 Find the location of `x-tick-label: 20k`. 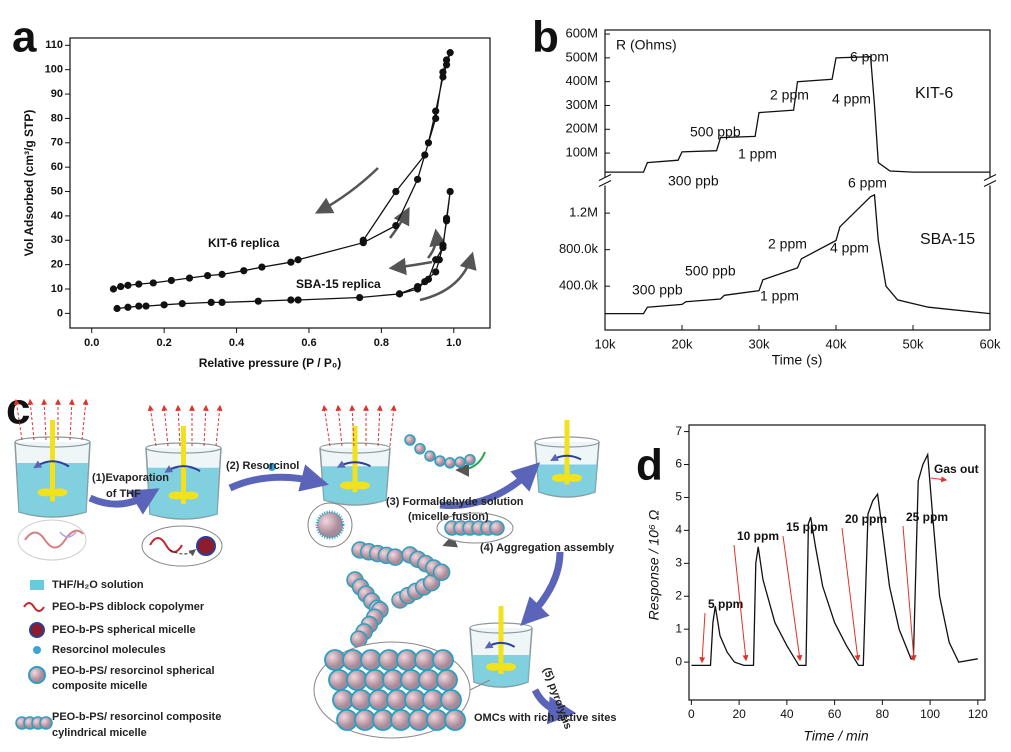

x-tick-label: 20k is located at coordinates (682, 343).